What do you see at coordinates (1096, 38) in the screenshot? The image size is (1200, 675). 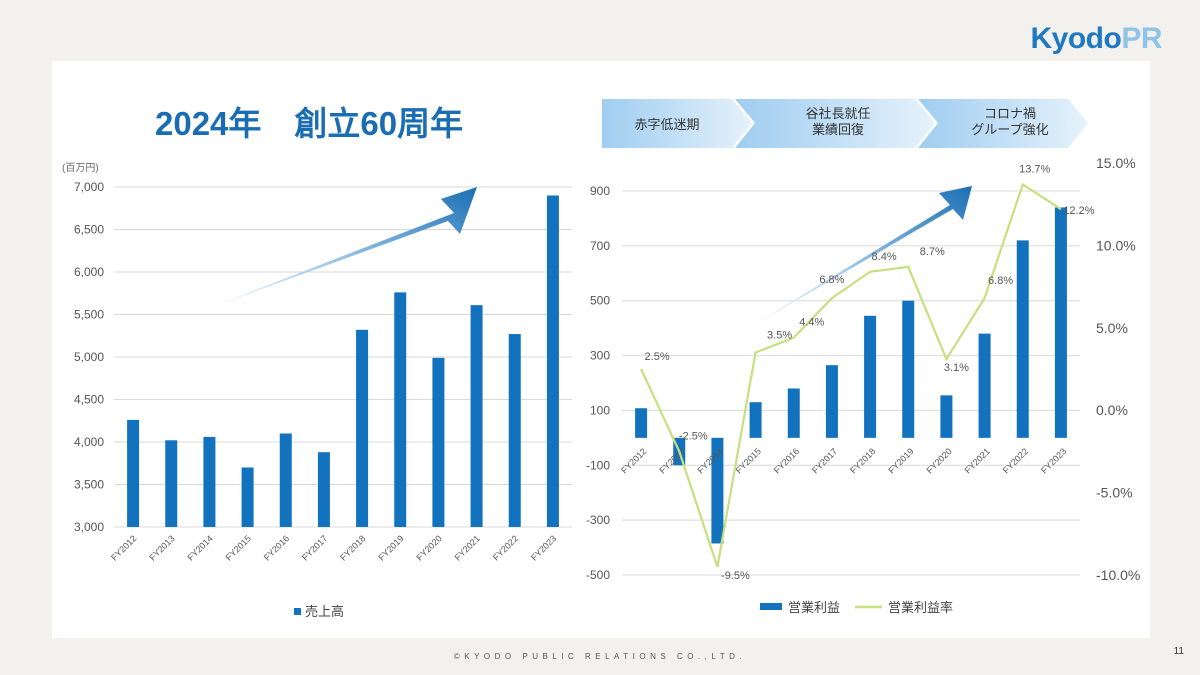 I see `kyodo-pr-logo: KyodoPR` at bounding box center [1096, 38].